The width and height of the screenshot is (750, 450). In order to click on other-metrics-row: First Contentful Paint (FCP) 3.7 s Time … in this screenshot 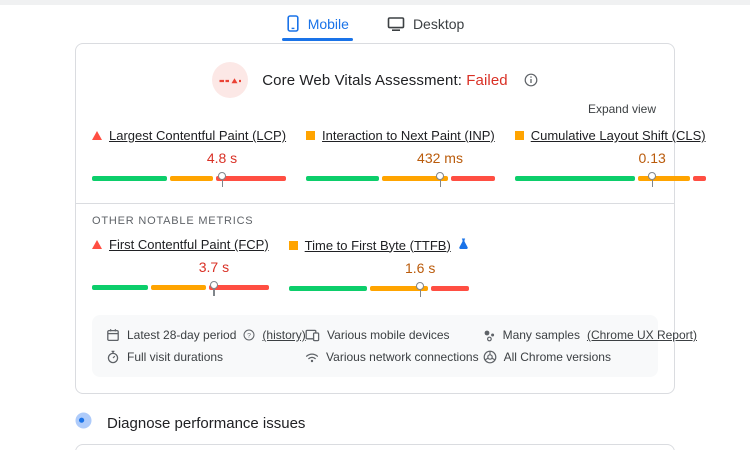, I will do `click(375, 264)`.